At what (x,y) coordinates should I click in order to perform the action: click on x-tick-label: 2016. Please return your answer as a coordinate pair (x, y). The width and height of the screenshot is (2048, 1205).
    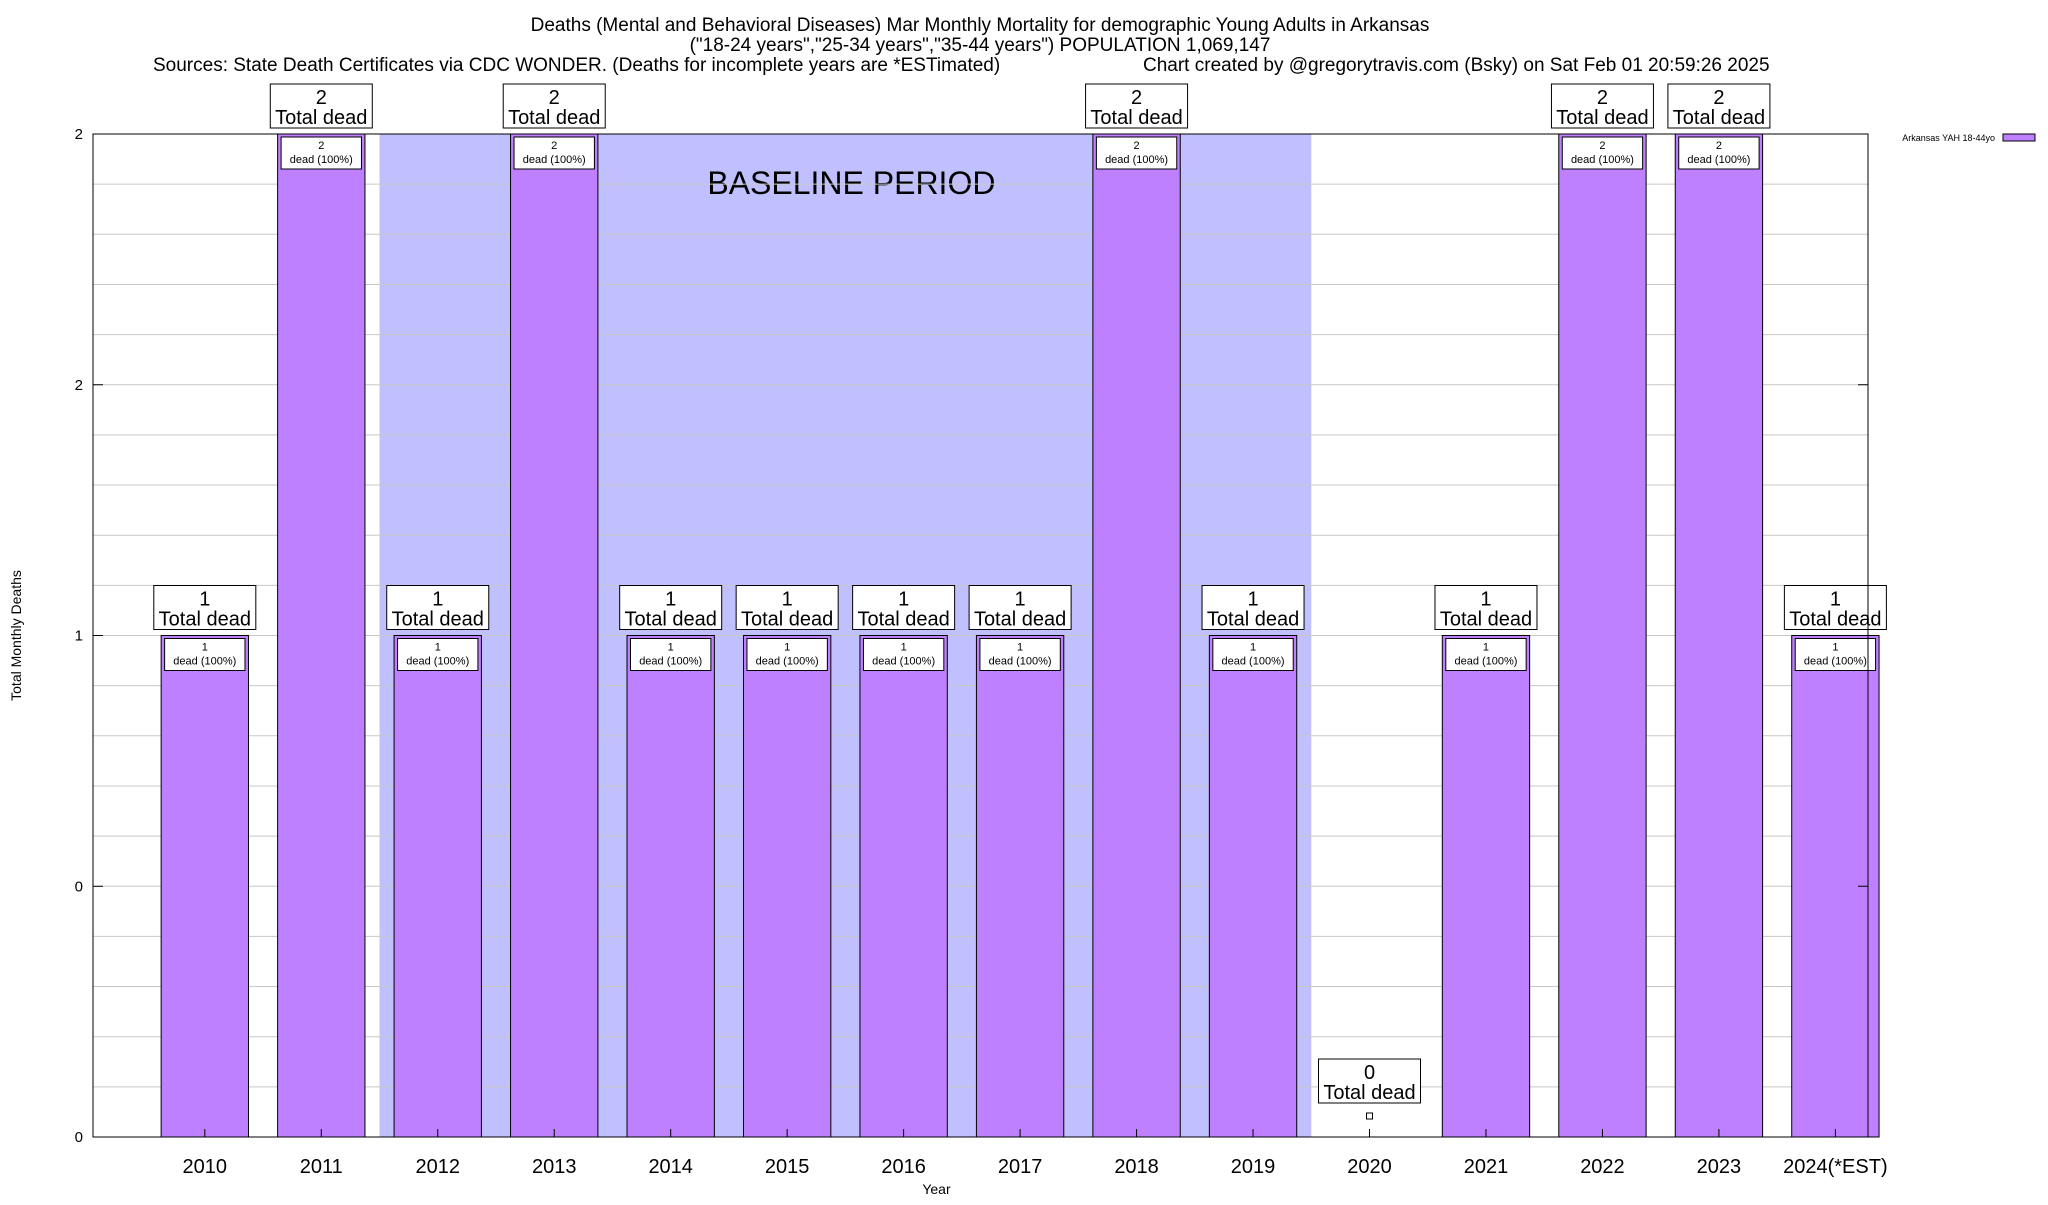
    Looking at the image, I should click on (903, 1167).